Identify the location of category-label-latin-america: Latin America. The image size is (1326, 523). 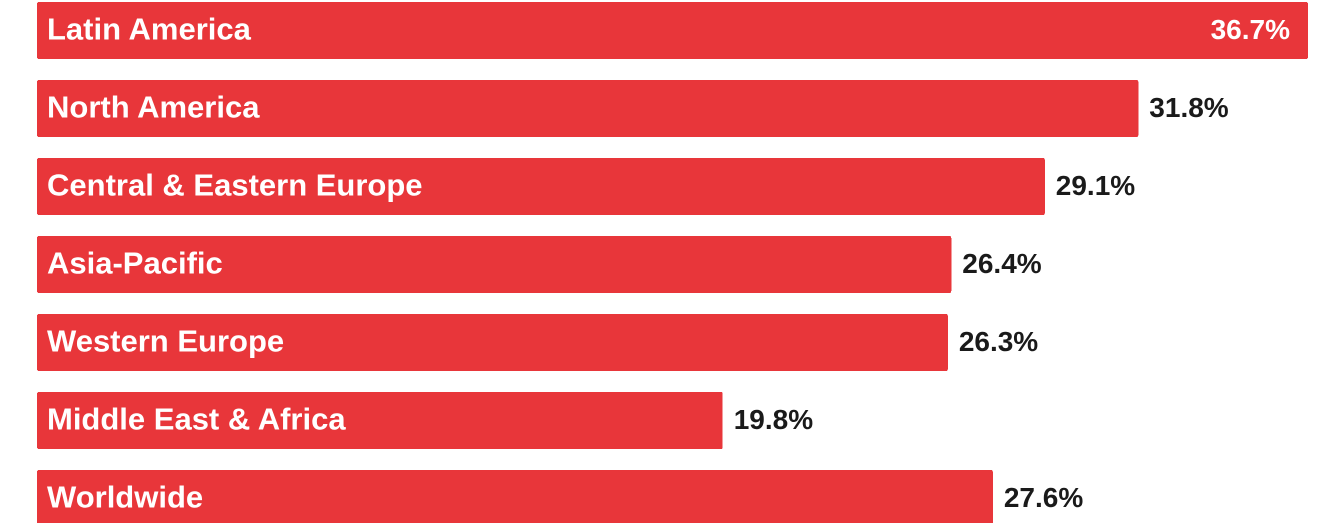
(149, 29).